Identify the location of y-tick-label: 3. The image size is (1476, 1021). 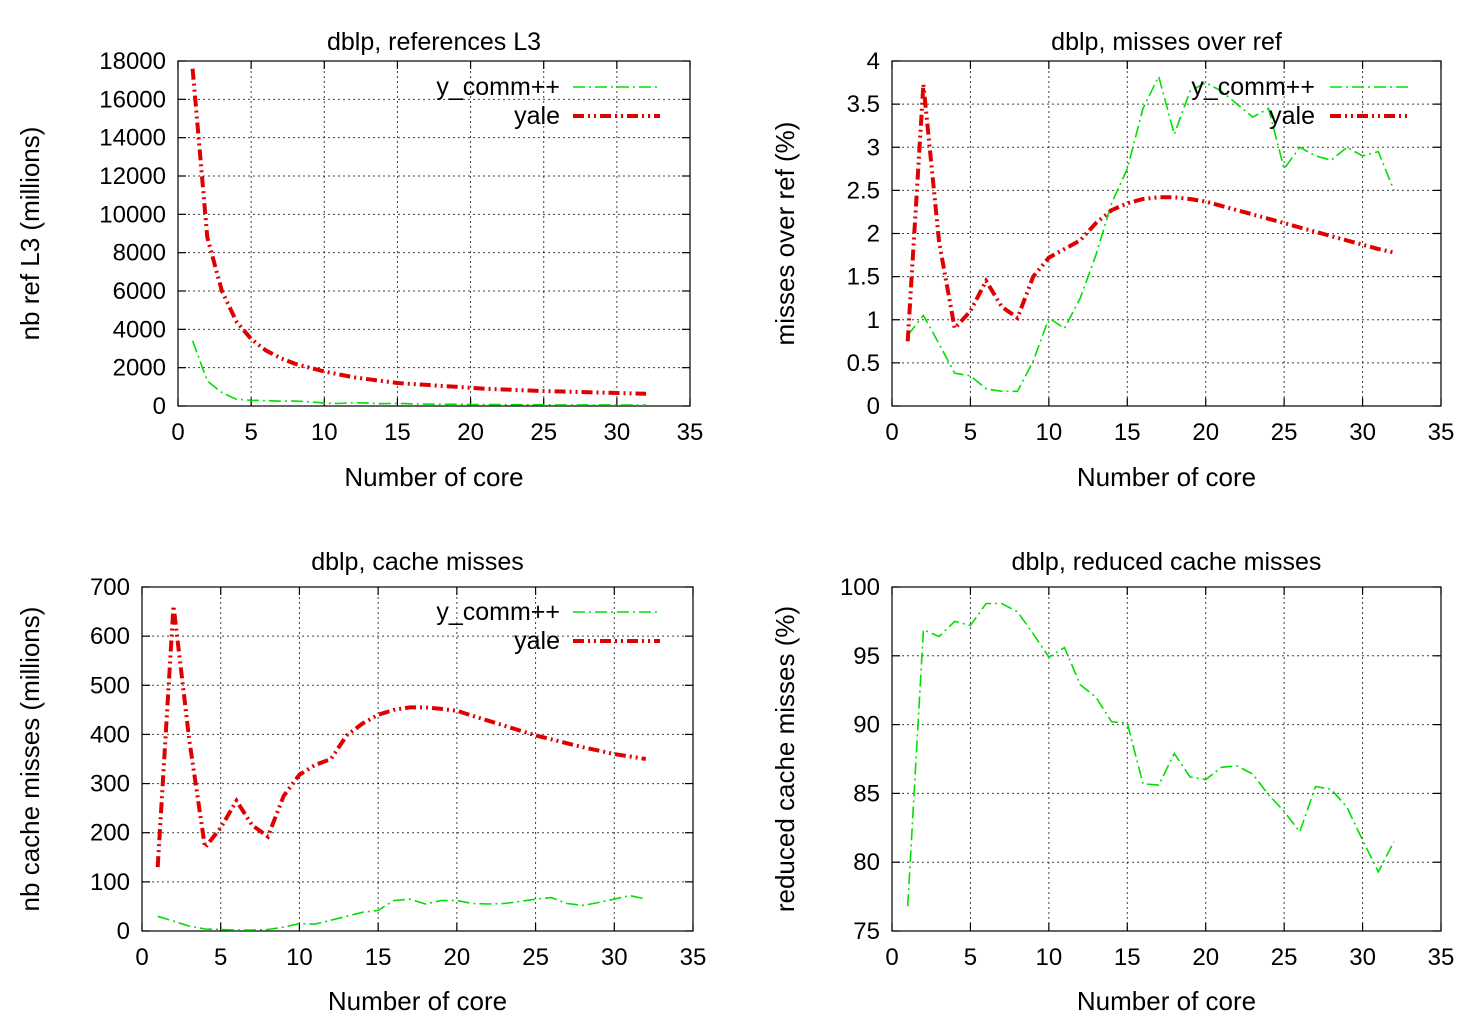
(873, 147).